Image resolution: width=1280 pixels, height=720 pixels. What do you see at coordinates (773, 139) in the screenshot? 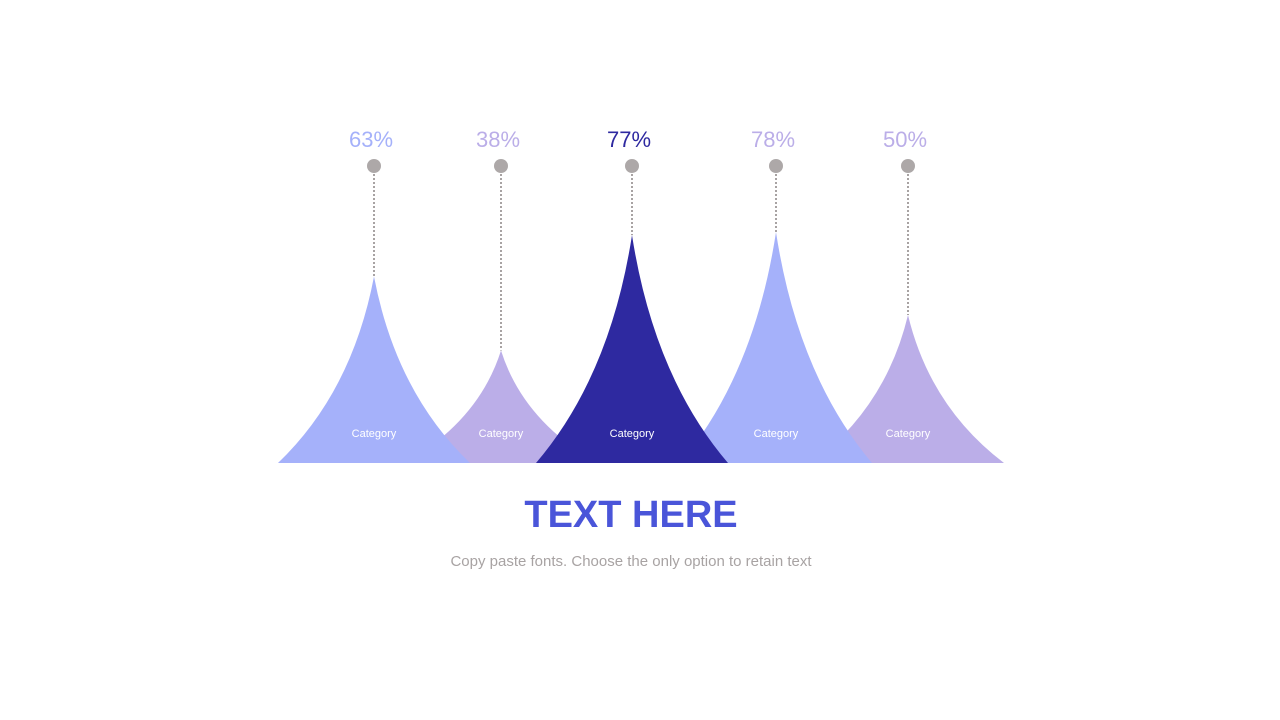
I see `value-label: 78%` at bounding box center [773, 139].